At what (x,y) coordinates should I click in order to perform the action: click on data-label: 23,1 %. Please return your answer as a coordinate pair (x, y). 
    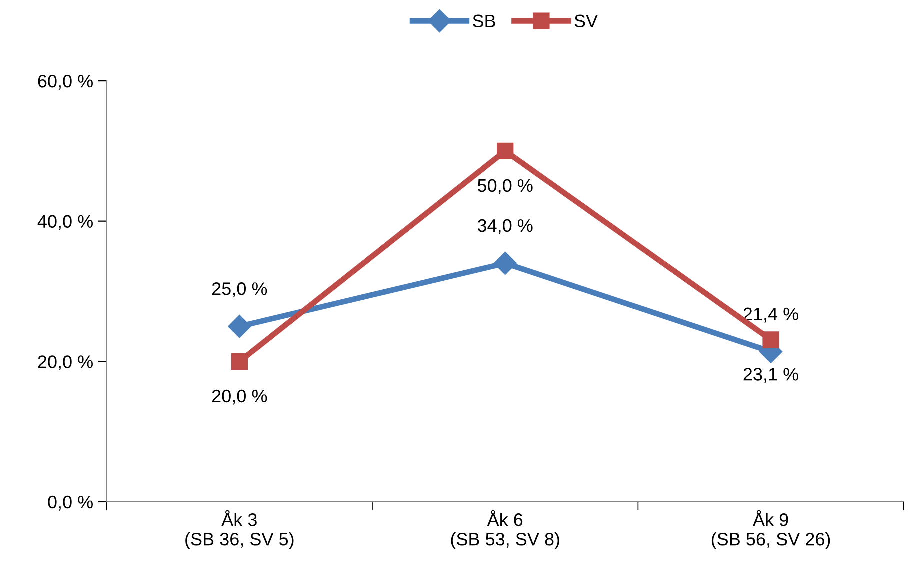
    Looking at the image, I should click on (771, 375).